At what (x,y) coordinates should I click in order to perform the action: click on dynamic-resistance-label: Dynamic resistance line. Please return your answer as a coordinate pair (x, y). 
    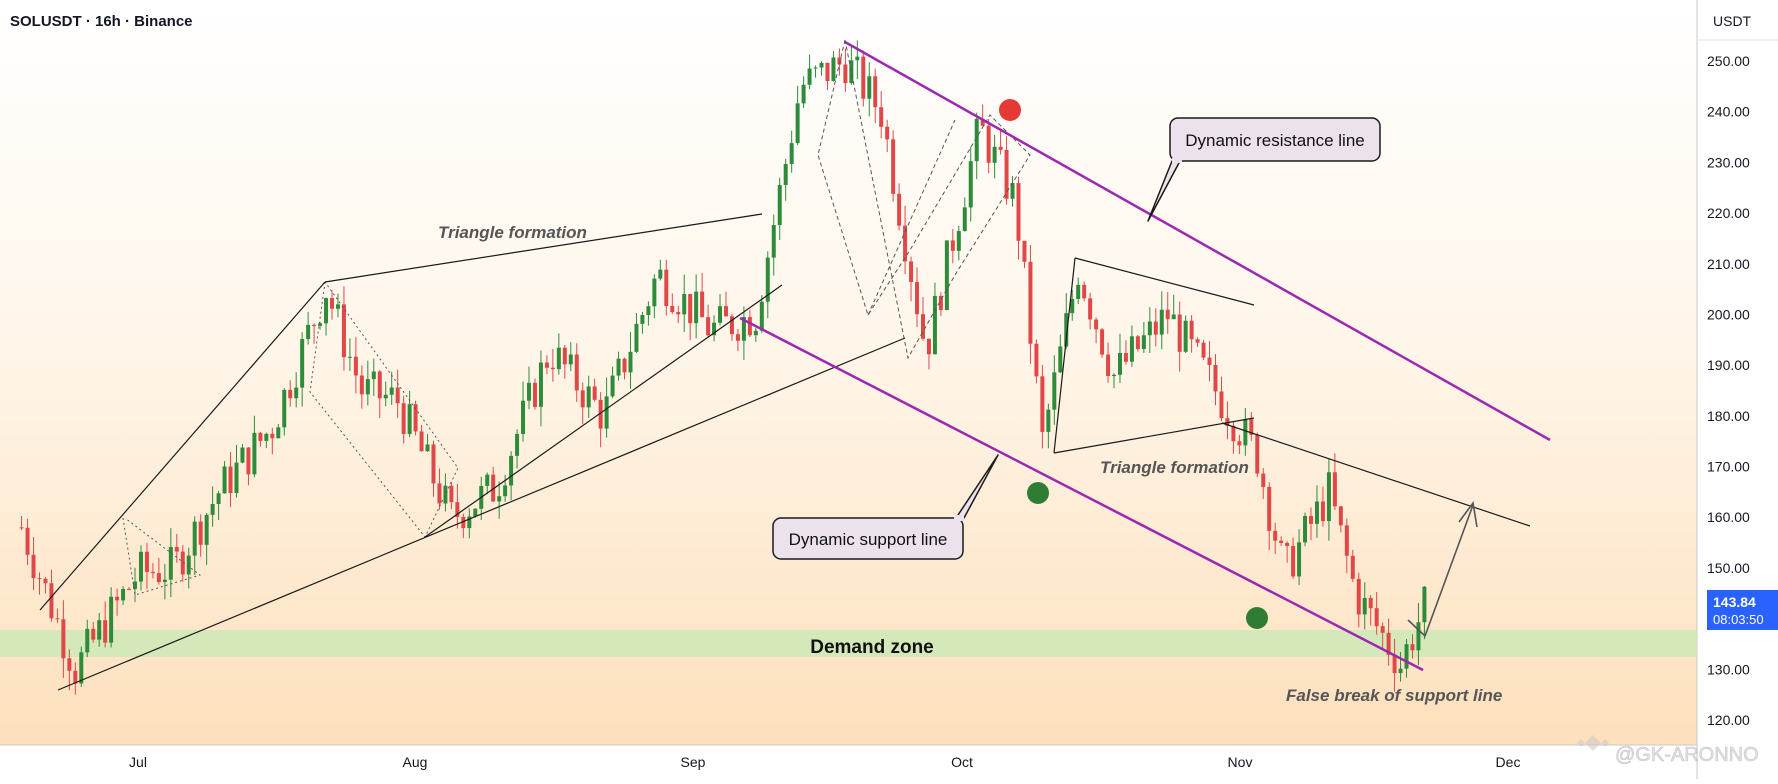
    Looking at the image, I should click on (1275, 140).